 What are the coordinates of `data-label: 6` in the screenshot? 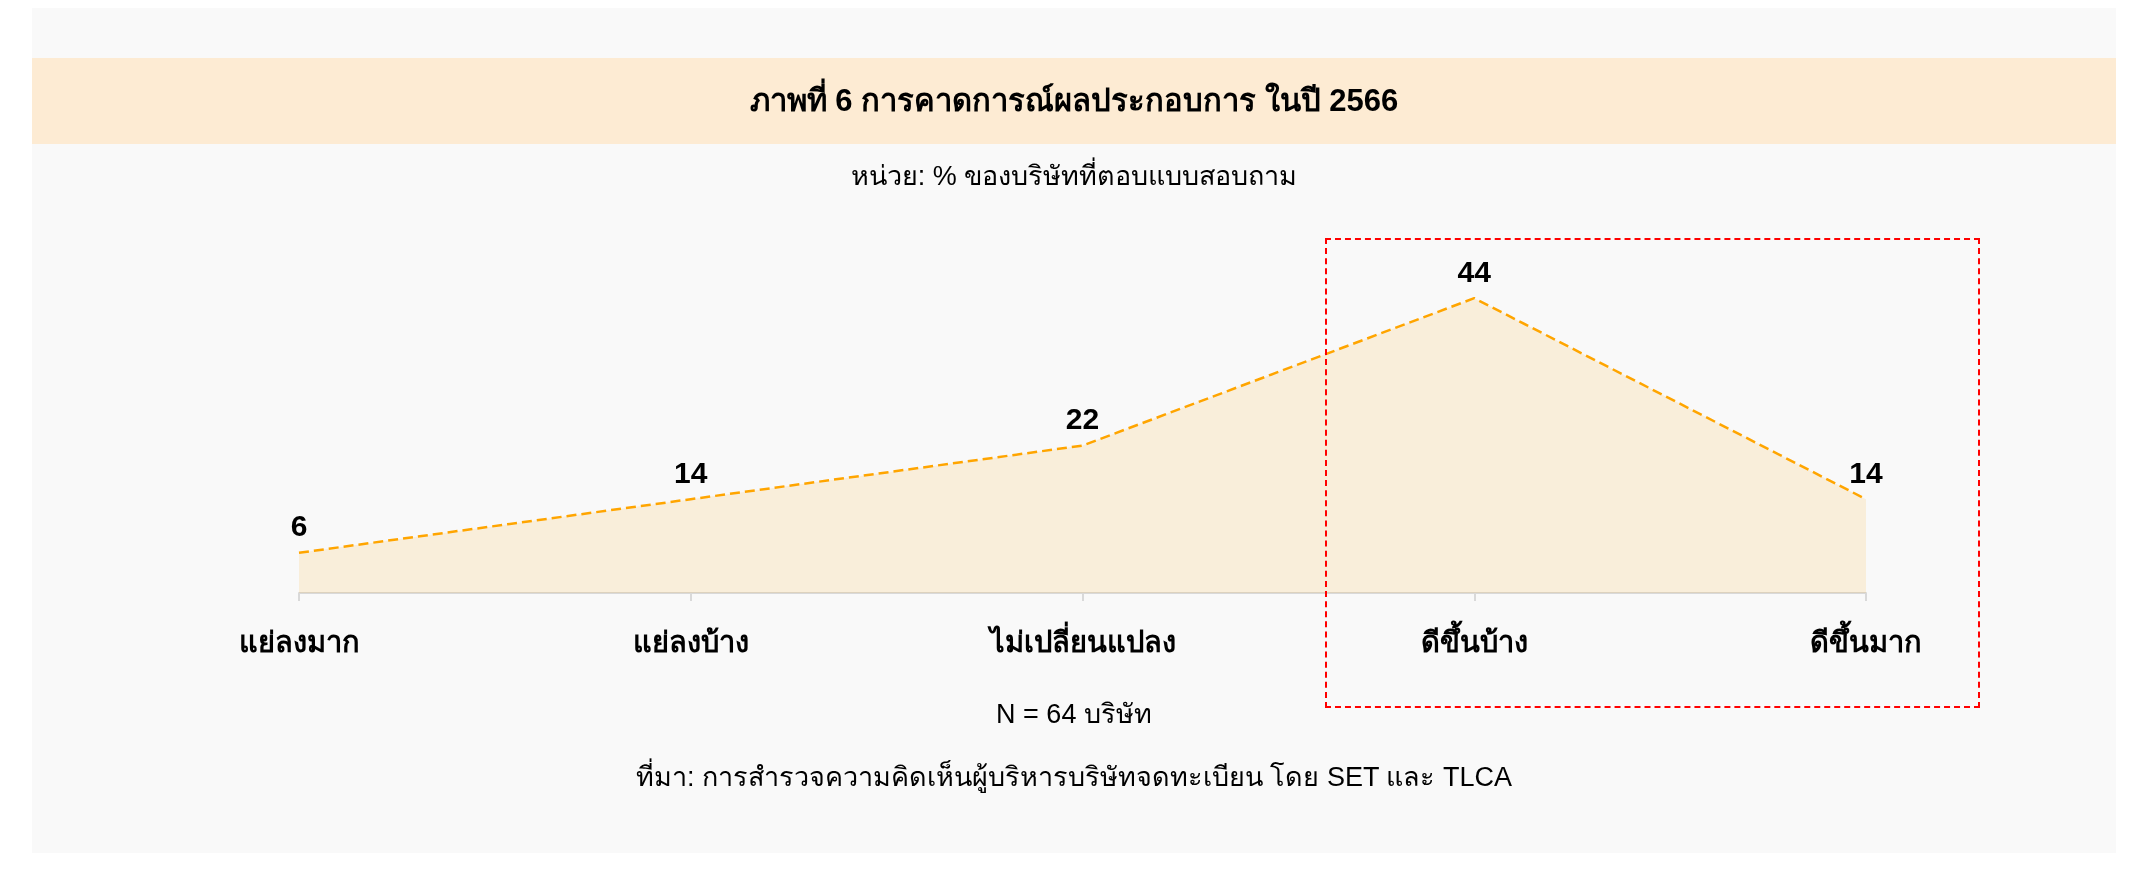 It's located at (299, 526).